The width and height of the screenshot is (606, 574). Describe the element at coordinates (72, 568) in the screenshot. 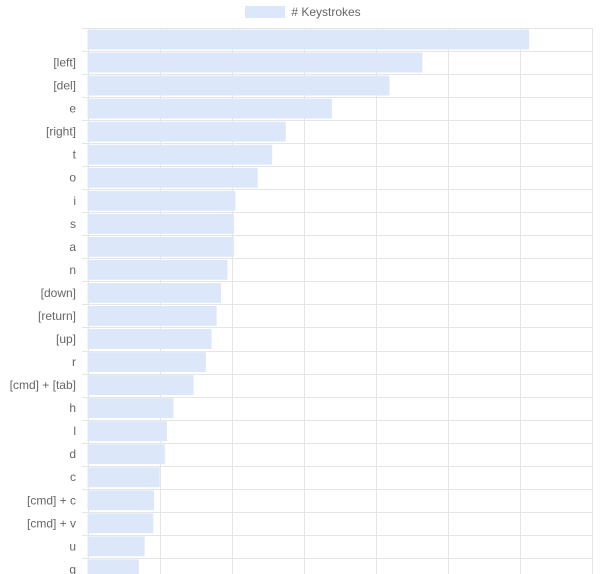

I see `category-tick-label: g` at that location.